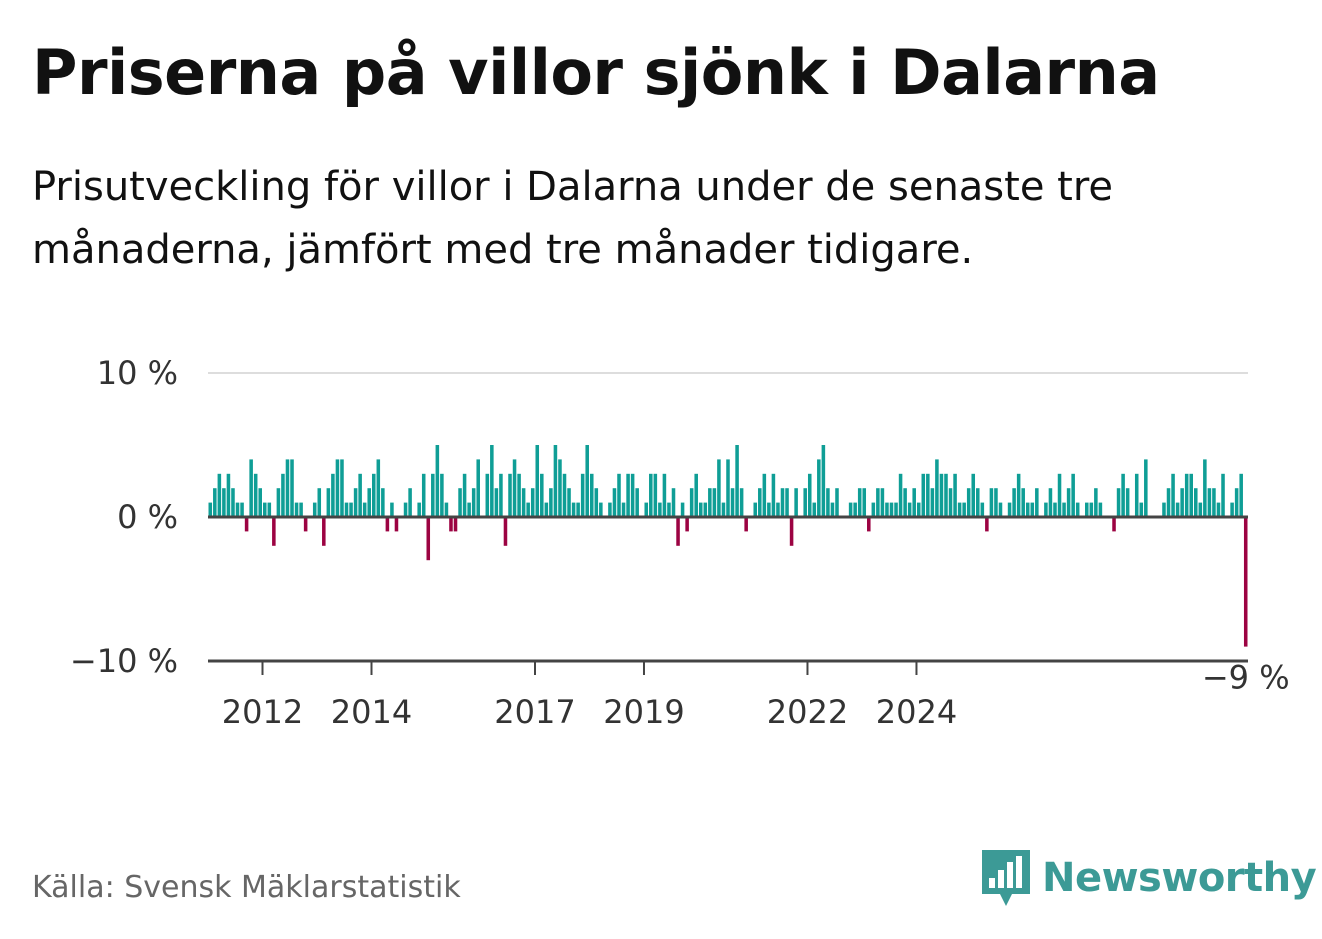 The height and width of the screenshot is (939, 1322). What do you see at coordinates (1148, 878) in the screenshot?
I see `brand-logo: Newsworthy` at bounding box center [1148, 878].